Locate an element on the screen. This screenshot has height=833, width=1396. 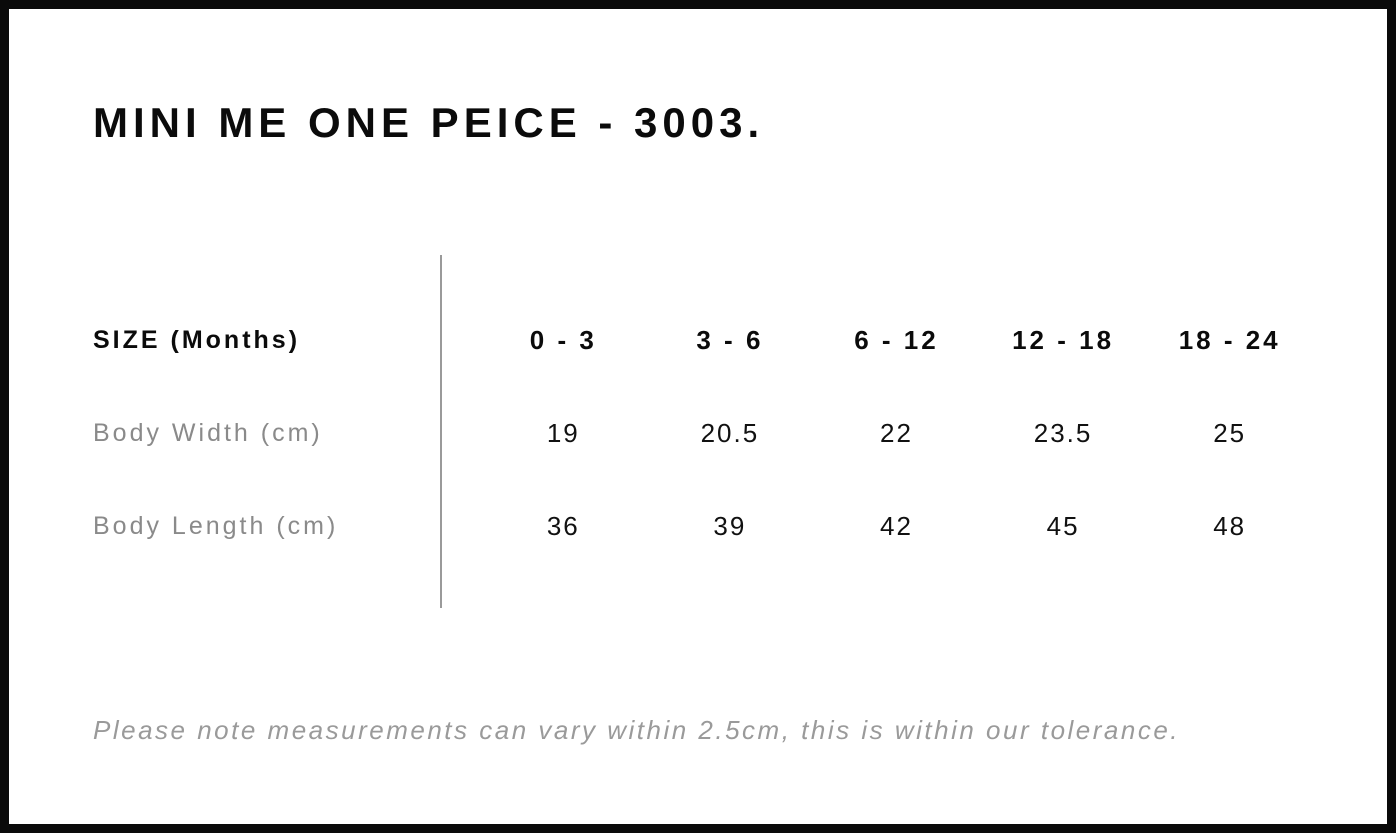
body-length-cells: 36 39 42 45 48 is located at coordinates (876, 526).